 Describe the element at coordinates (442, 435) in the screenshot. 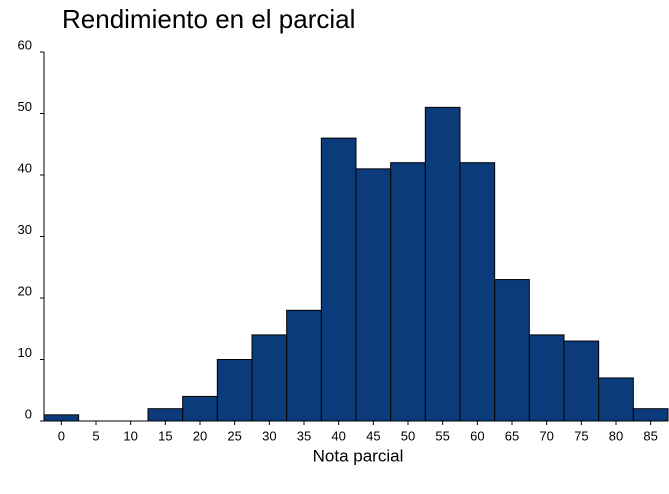

I see `x-tick-label: 55` at that location.